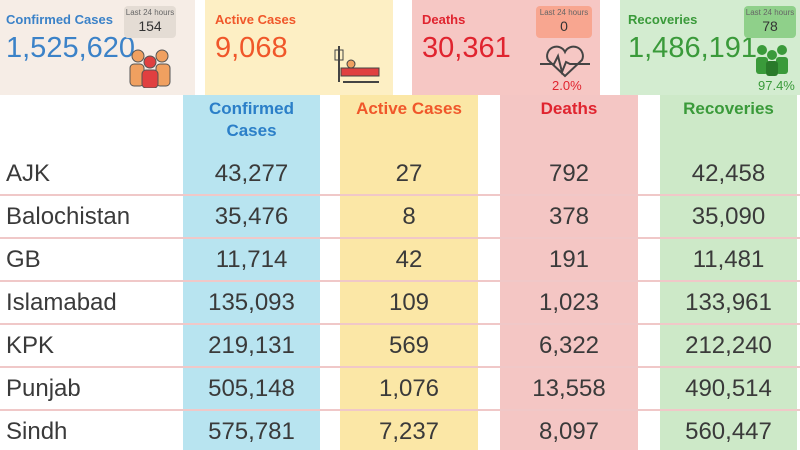 This screenshot has height=450, width=800. I want to click on region-name: AJK, so click(28, 173).